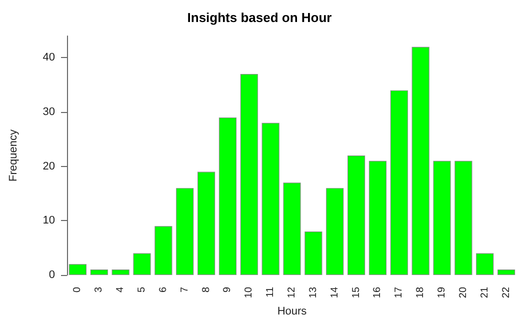 The width and height of the screenshot is (519, 322). Describe the element at coordinates (356, 292) in the screenshot. I see `x-tick-label: 15` at that location.